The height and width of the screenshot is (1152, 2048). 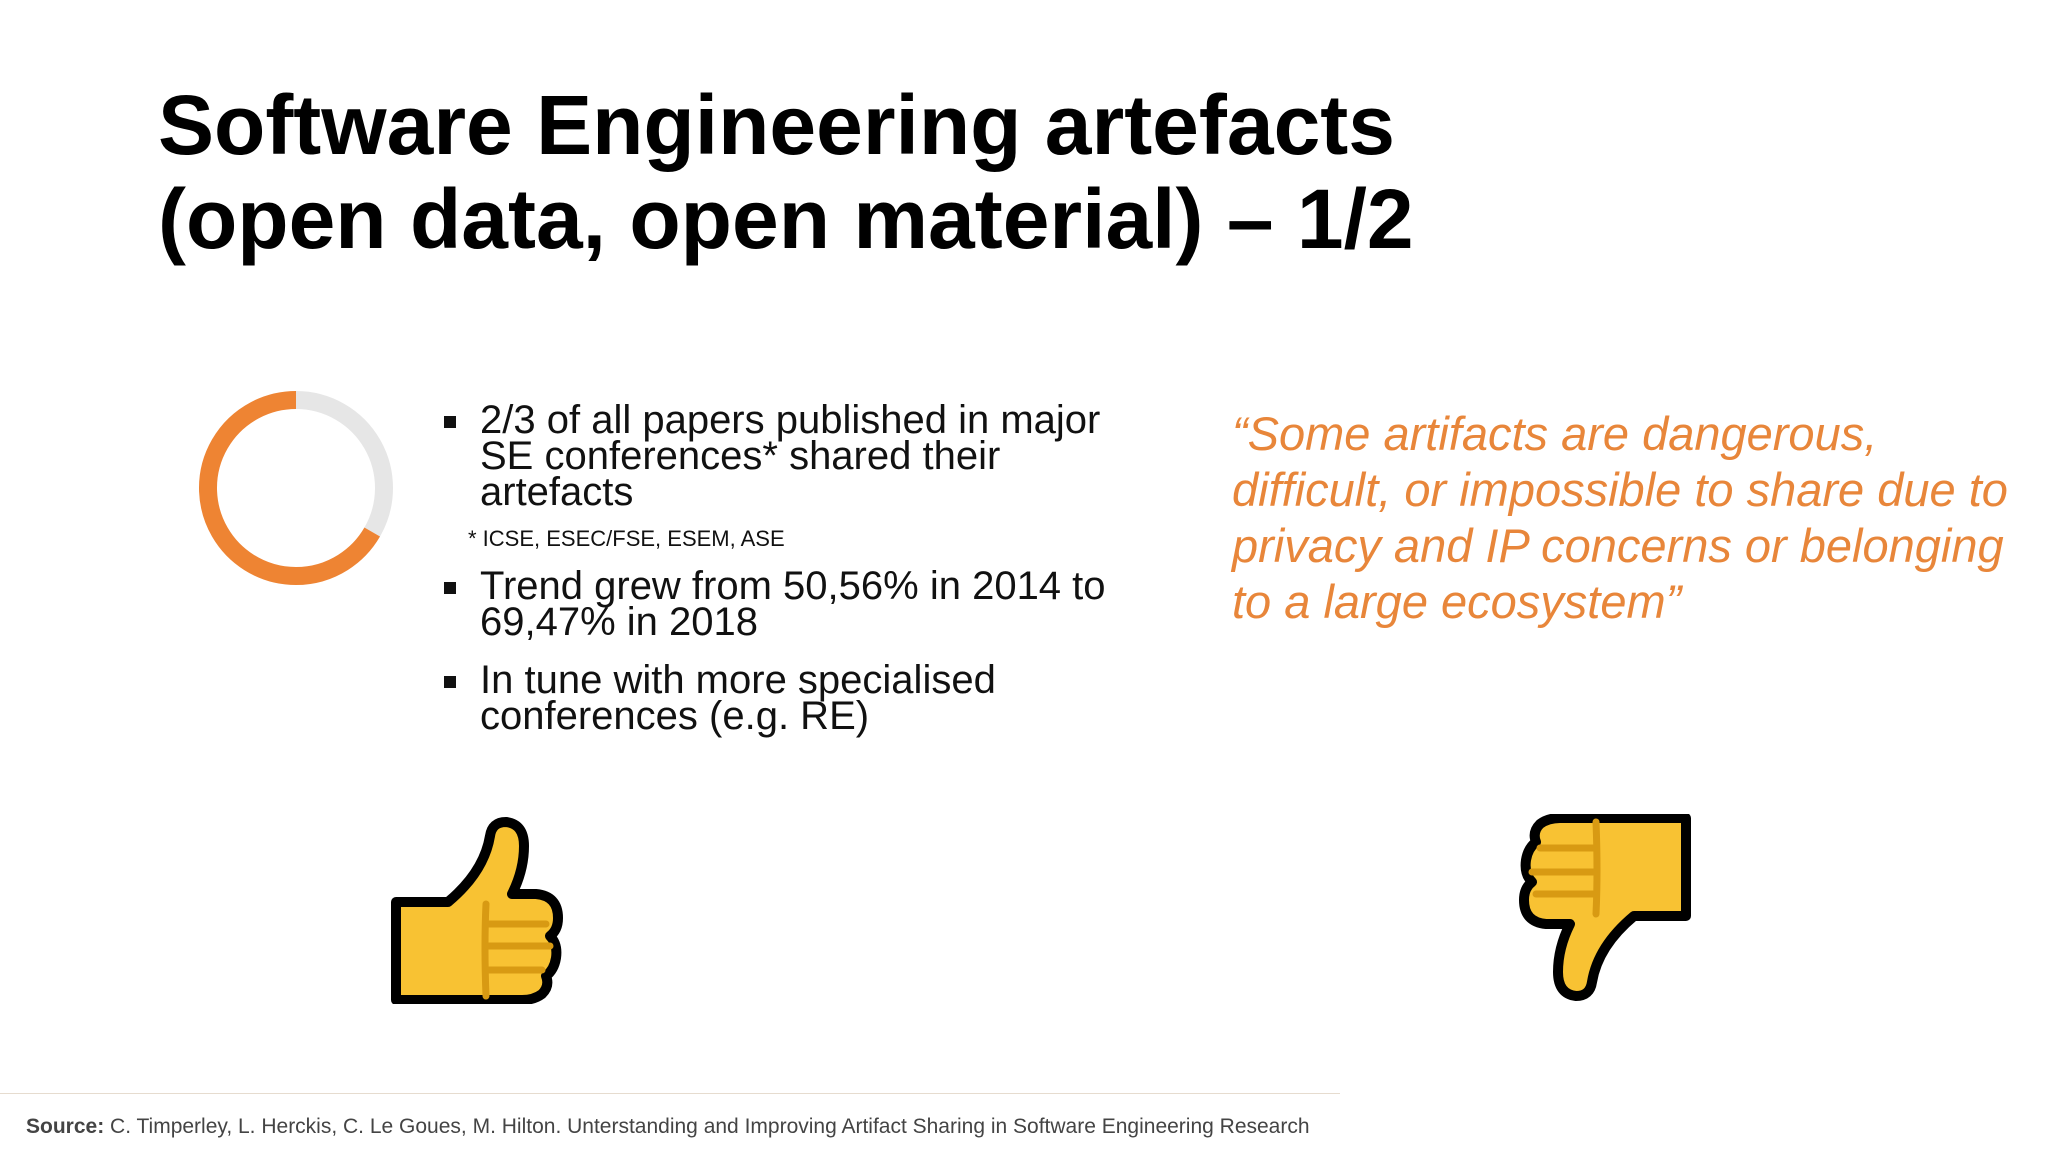 I want to click on donut-chart, so click(x=296, y=488).